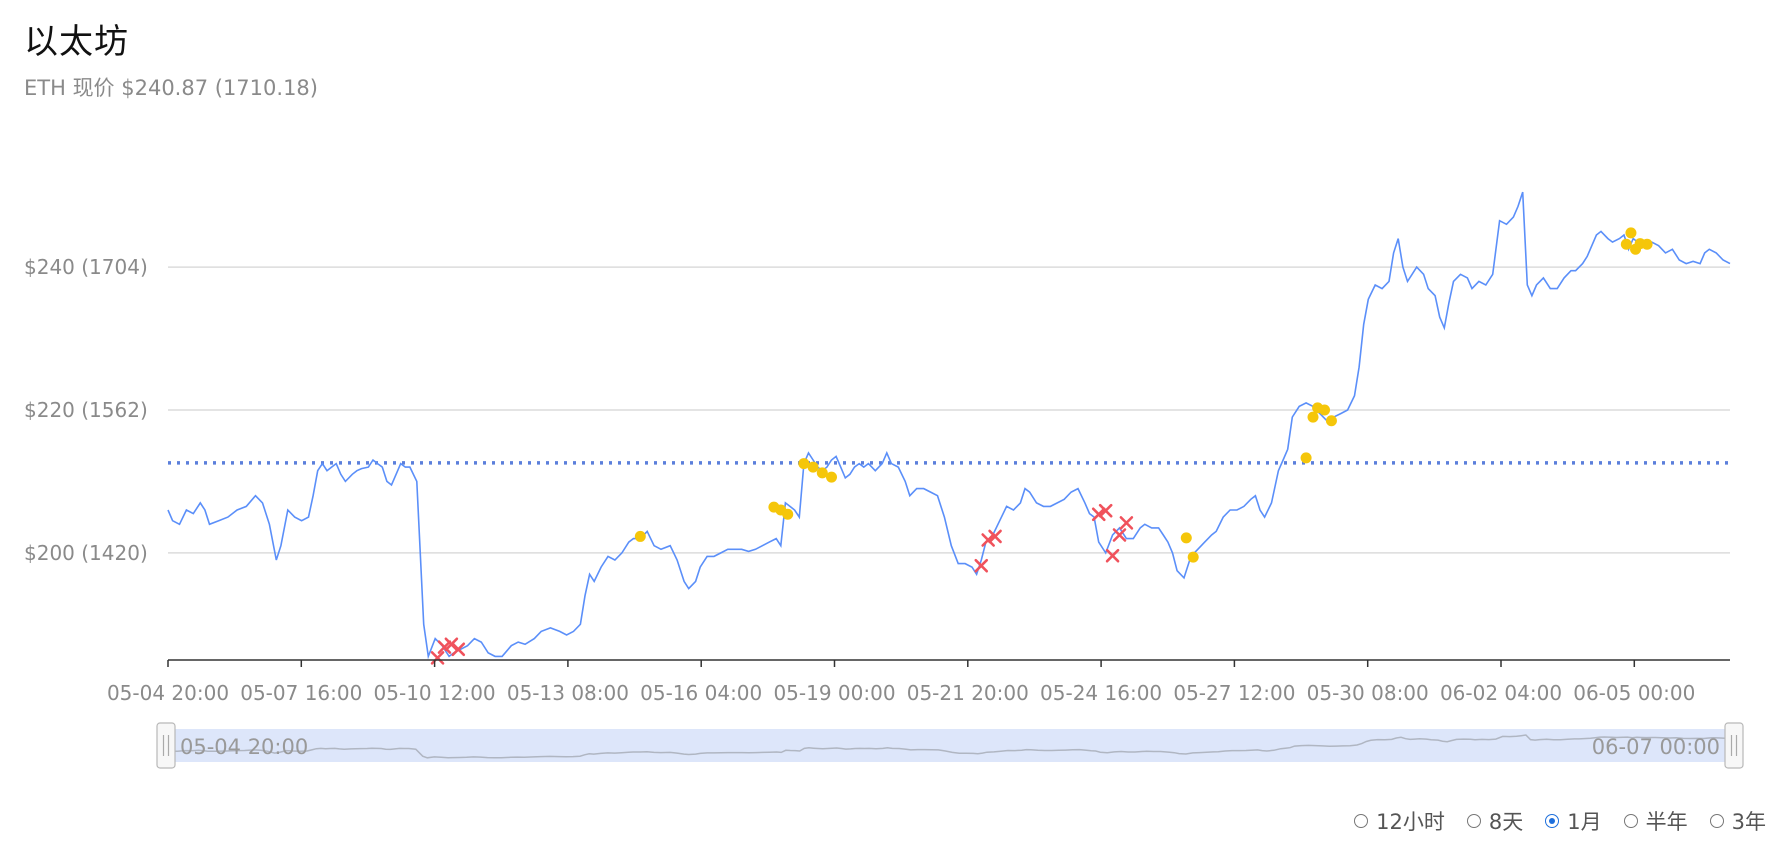  I want to click on range-option-label: 1月, so click(1584, 822).